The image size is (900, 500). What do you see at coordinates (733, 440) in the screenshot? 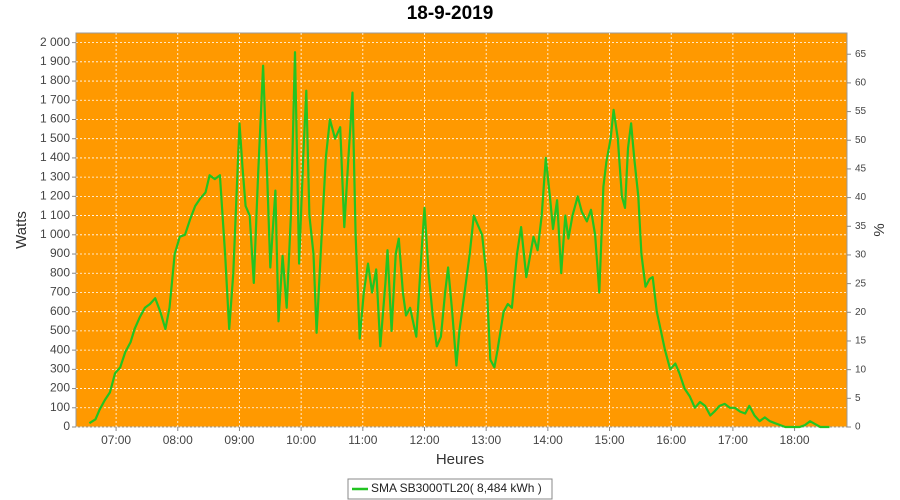
I see `x-tick-label: 17:00` at bounding box center [733, 440].